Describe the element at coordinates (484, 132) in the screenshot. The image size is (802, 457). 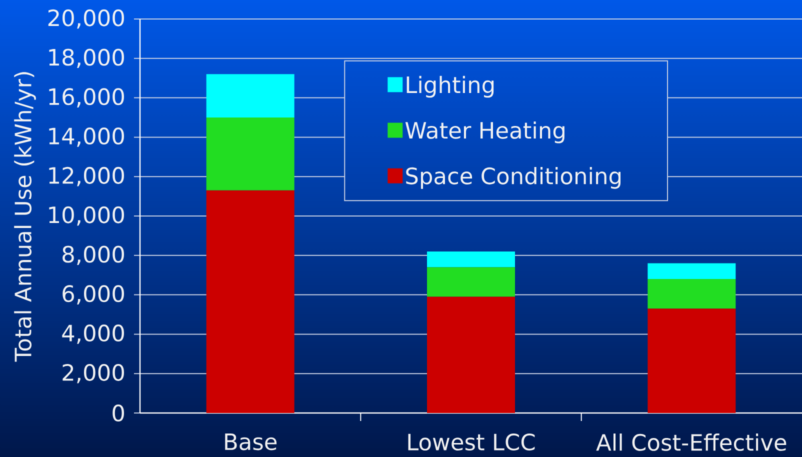
I see `legend-label: Water Heating` at that location.